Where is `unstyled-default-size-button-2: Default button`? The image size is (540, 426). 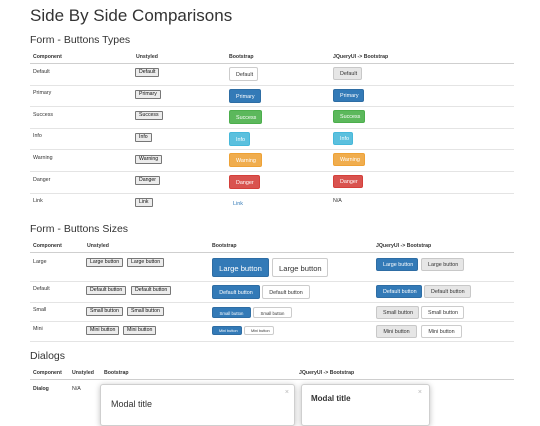 unstyled-default-size-button-2: Default button is located at coordinates (151, 290).